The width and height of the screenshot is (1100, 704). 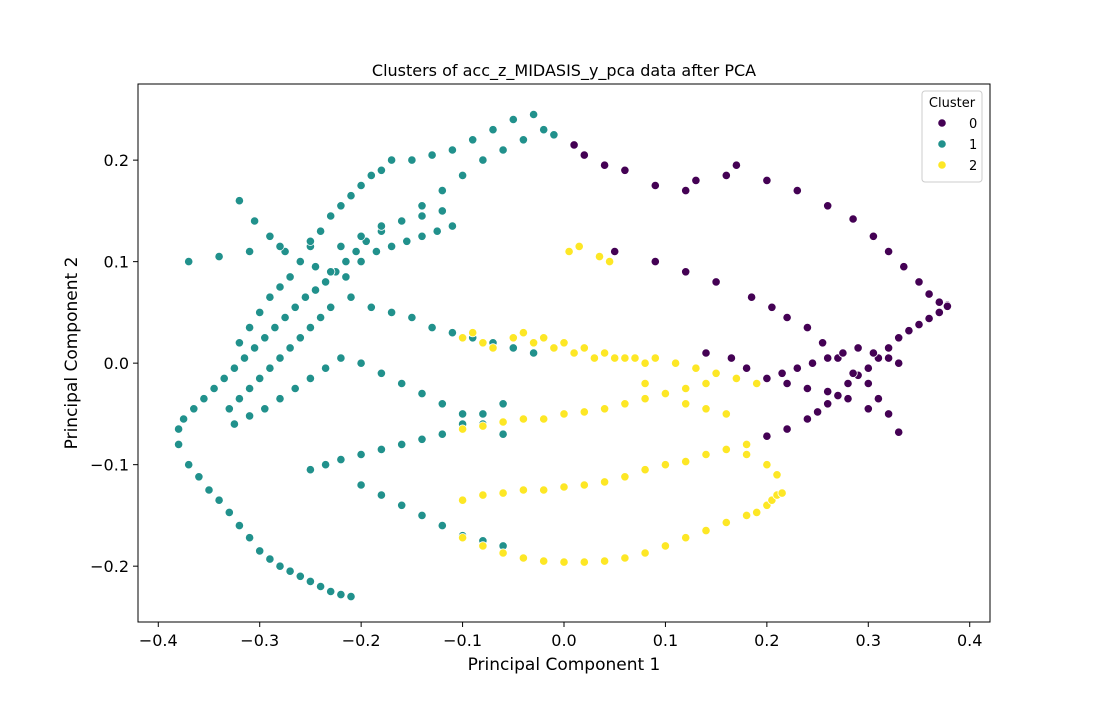 What do you see at coordinates (952, 136) in the screenshot?
I see `legend-box` at bounding box center [952, 136].